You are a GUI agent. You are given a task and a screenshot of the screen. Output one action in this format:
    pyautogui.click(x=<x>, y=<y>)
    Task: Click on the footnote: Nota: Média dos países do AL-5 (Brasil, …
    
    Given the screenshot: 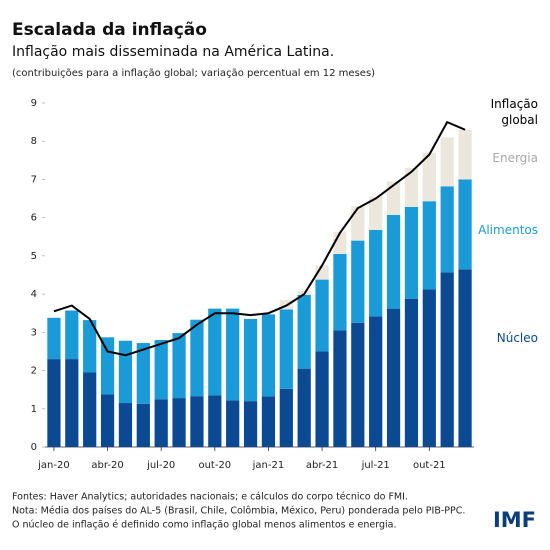 What is the action you would take?
    pyautogui.click(x=238, y=511)
    